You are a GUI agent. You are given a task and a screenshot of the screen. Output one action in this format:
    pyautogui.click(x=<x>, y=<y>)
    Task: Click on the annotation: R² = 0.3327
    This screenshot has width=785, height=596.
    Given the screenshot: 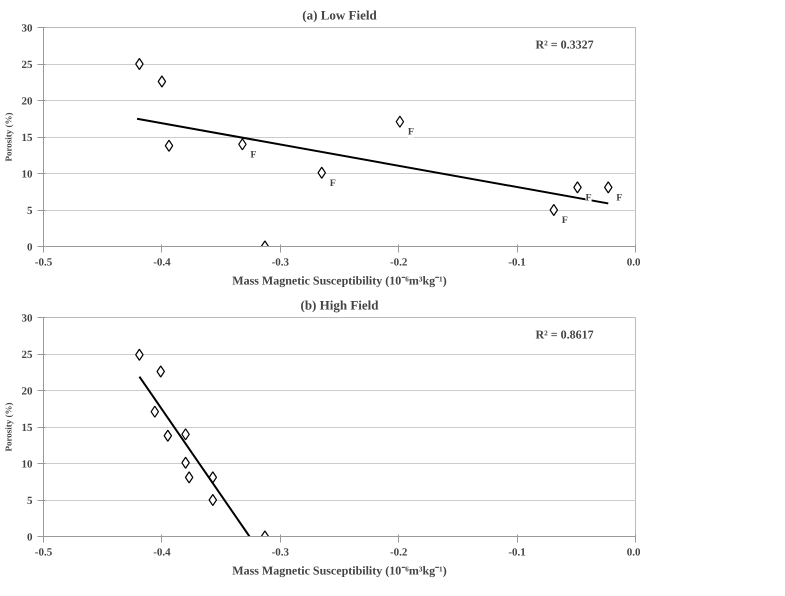 What is the action you would take?
    pyautogui.click(x=565, y=45)
    